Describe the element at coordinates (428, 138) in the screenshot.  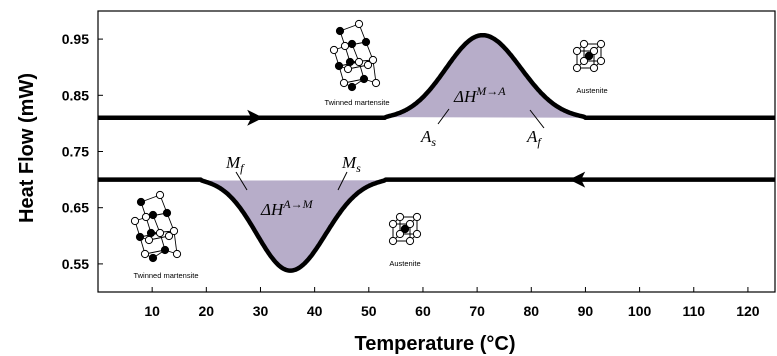
I see `as-label: As` at that location.